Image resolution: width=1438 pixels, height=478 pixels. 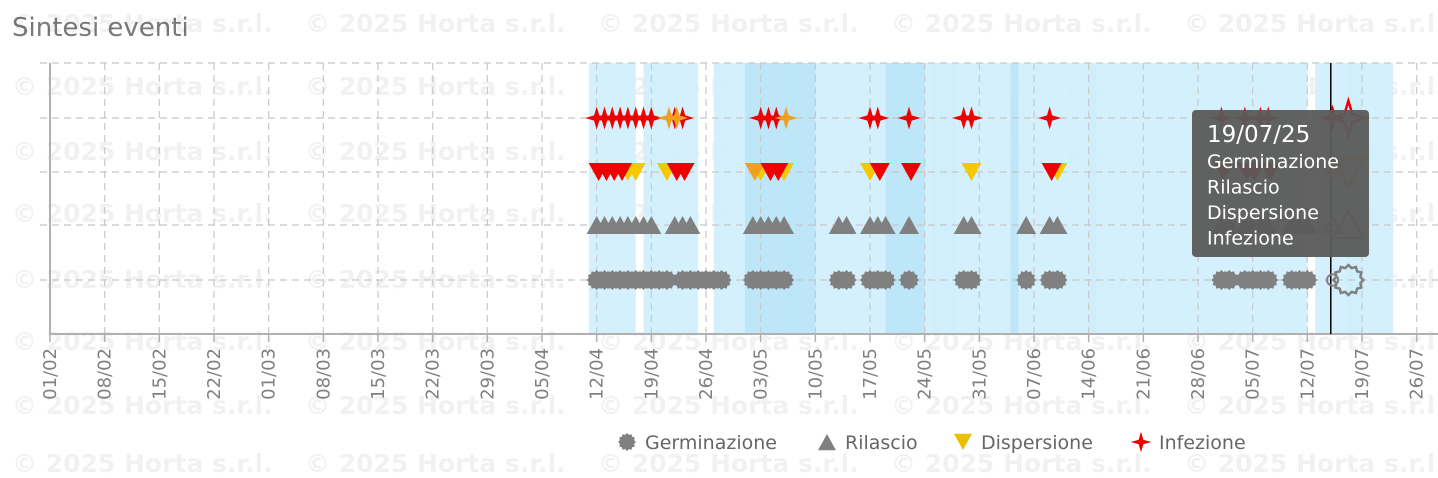 What do you see at coordinates (159, 374) in the screenshot?
I see `x-tick-label: 15/02` at bounding box center [159, 374].